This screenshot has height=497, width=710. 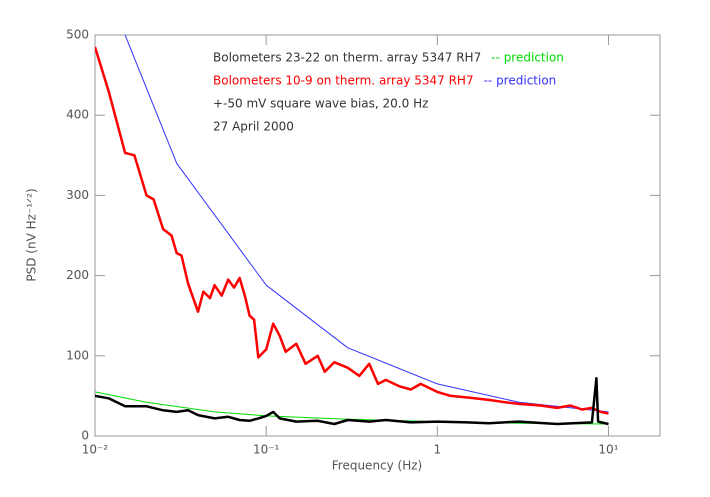 What do you see at coordinates (437, 450) in the screenshot?
I see `x-tick-label: 1` at bounding box center [437, 450].